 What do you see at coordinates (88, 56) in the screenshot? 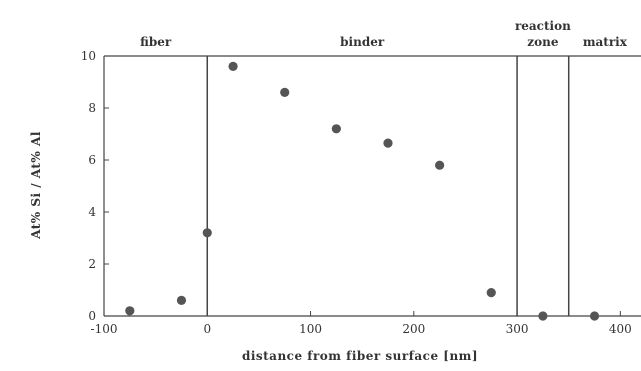
I see `y-tick-label: 10` at bounding box center [88, 56].